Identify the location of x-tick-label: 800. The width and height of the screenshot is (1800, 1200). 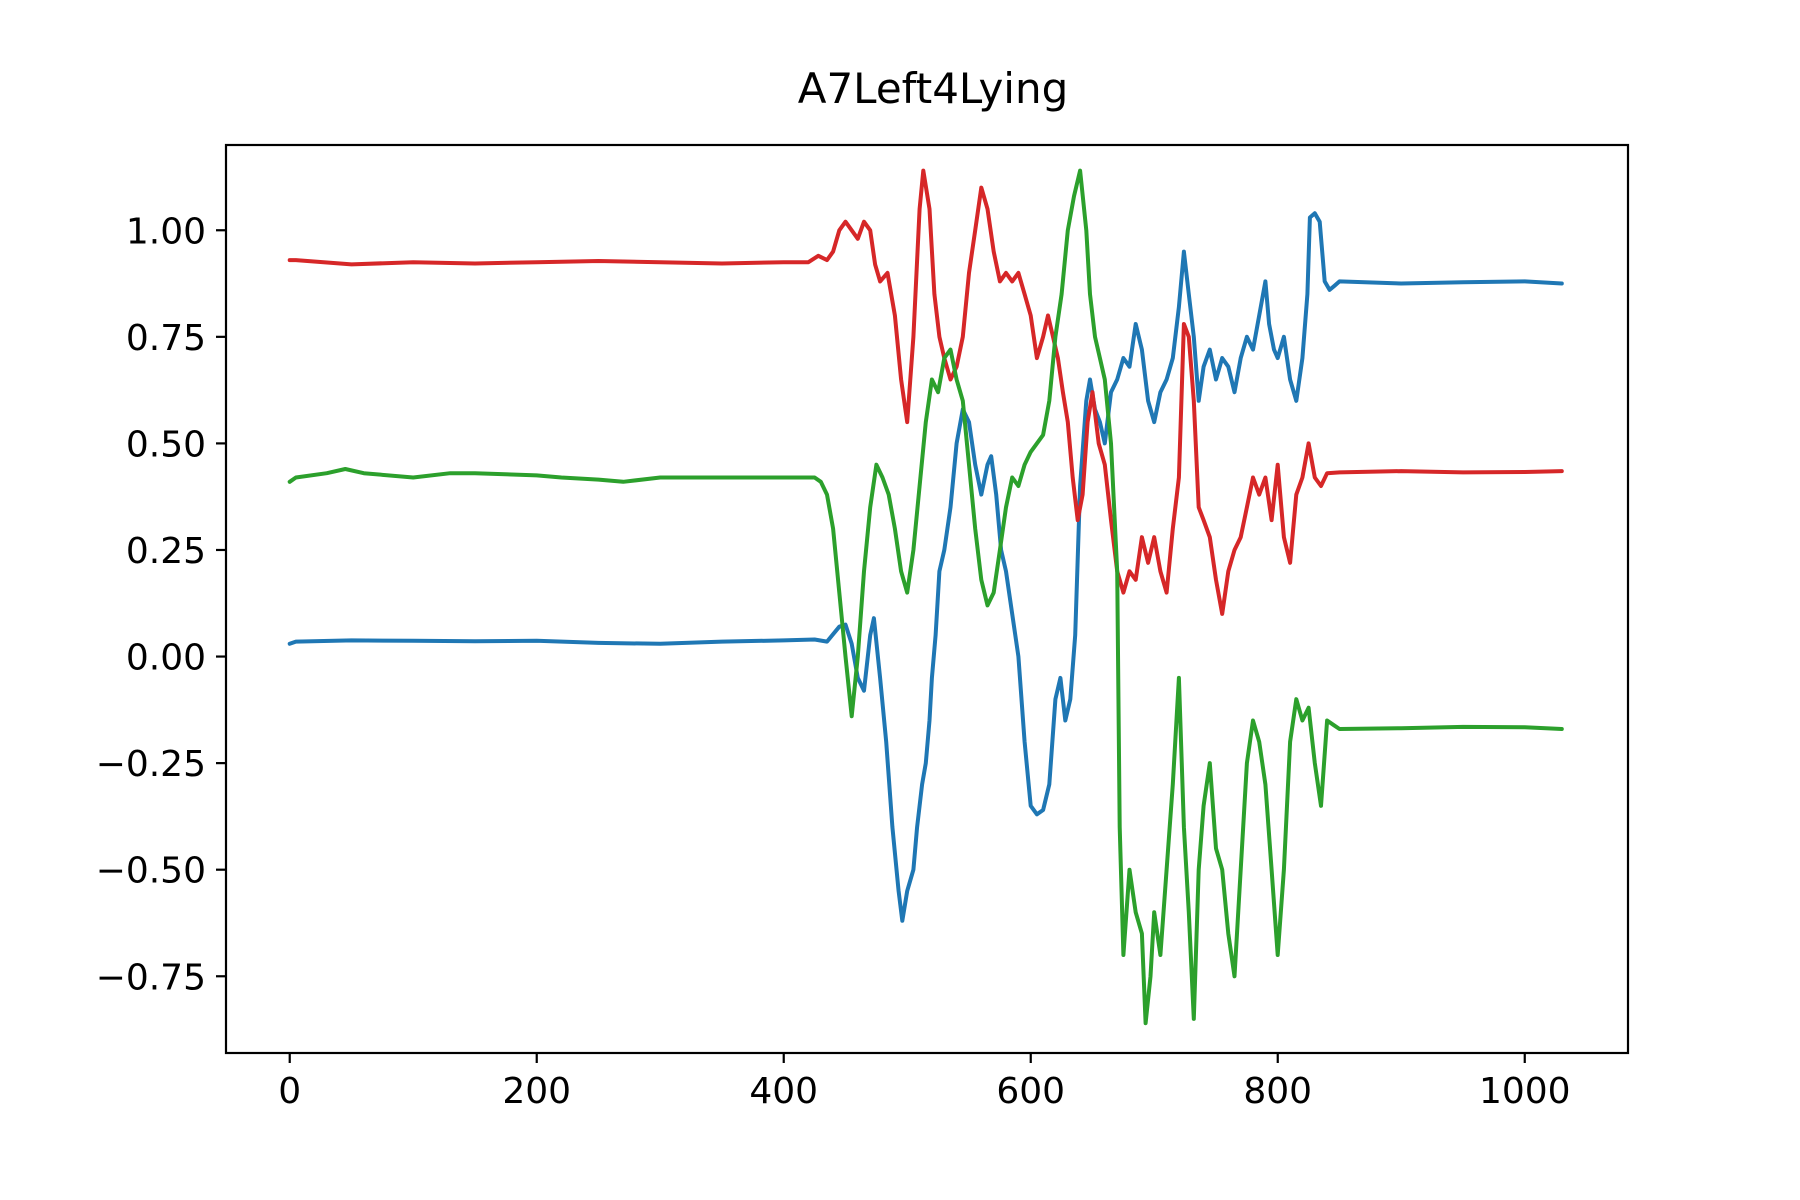
(1277, 1091).